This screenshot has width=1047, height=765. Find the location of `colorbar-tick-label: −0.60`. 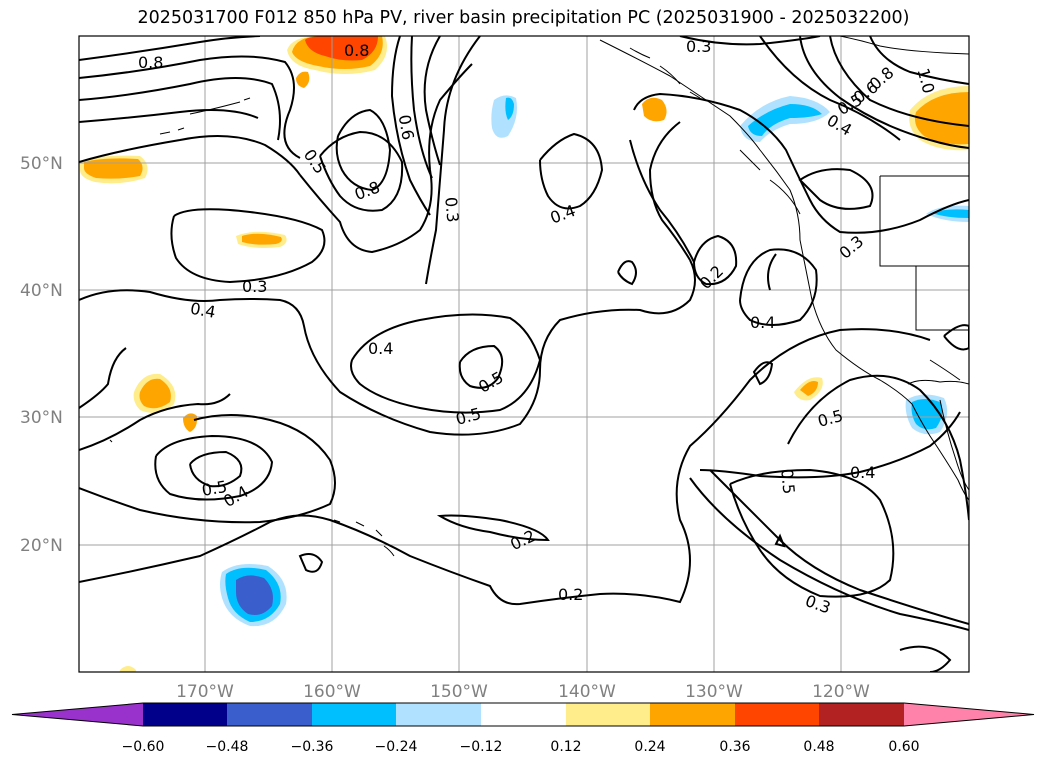

colorbar-tick-label: −0.60 is located at coordinates (143, 747).